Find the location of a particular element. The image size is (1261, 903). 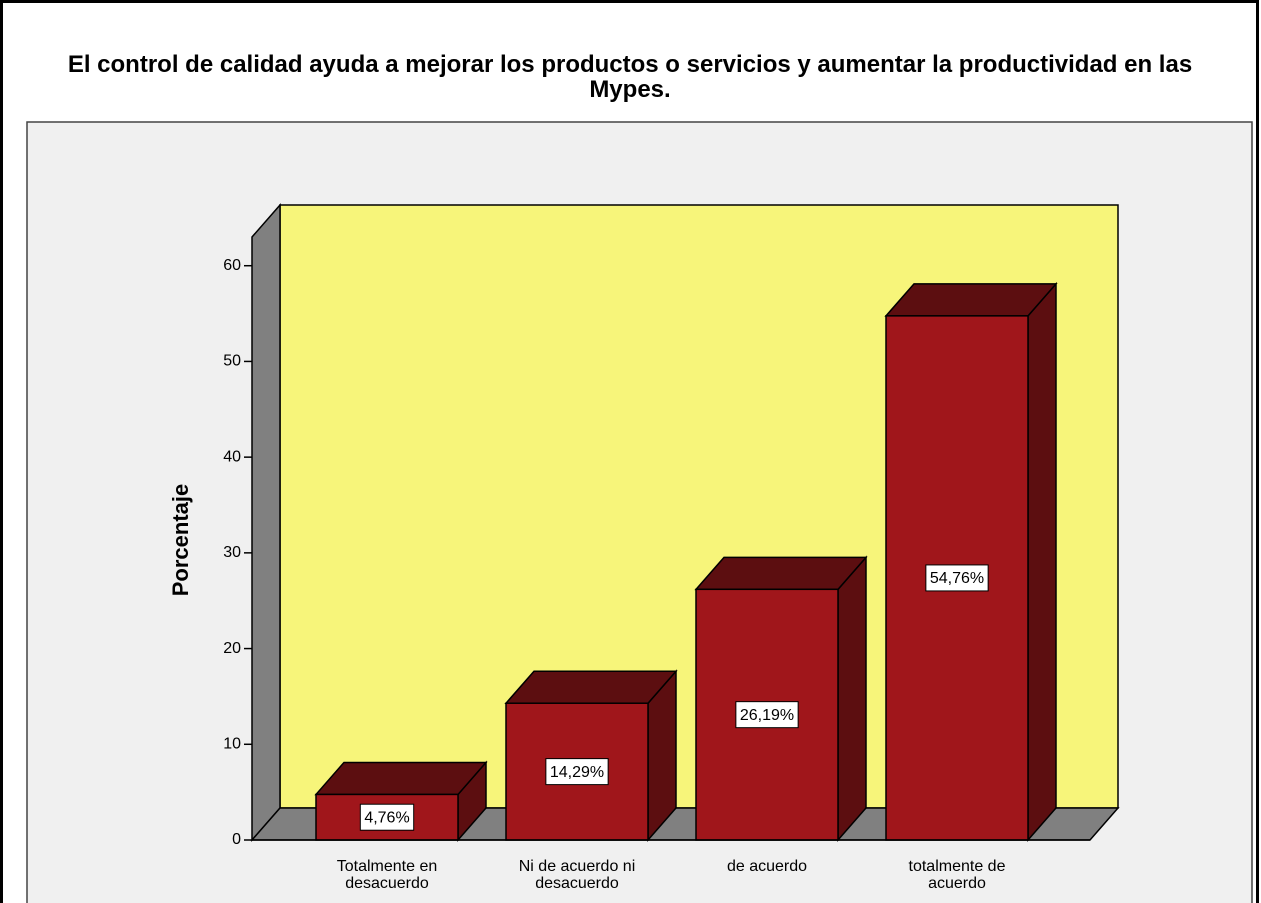

y-tick-label: 0 is located at coordinates (236, 839).